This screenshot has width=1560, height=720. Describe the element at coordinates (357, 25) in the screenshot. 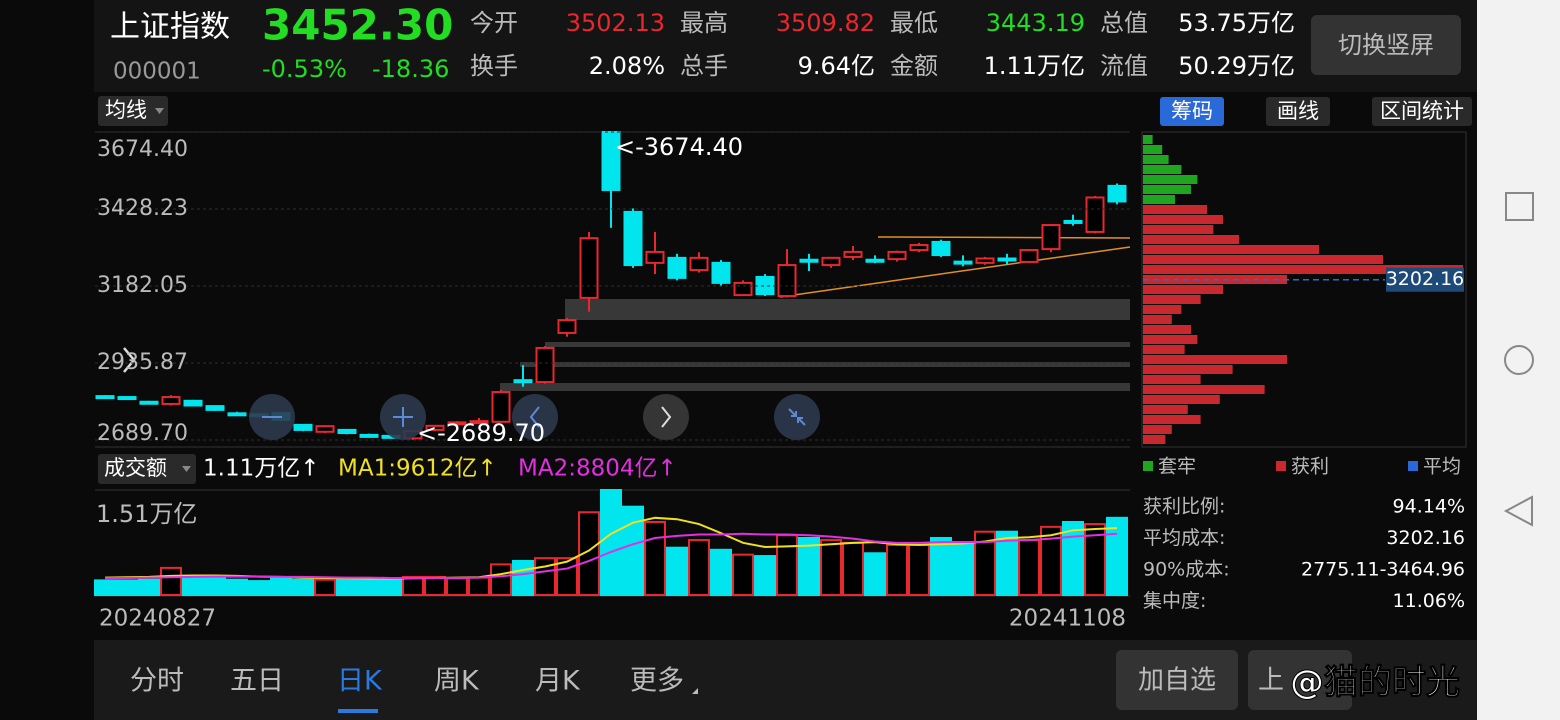

I see `index-price: 3452.30` at that location.